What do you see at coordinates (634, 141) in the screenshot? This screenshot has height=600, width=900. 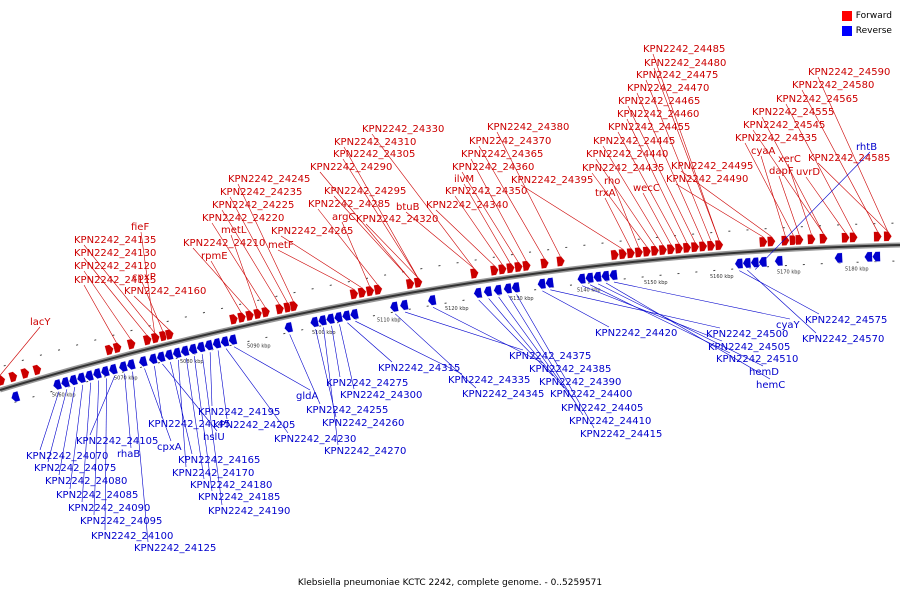 I see `forward-gene-label: KPN2242_24445` at bounding box center [634, 141].